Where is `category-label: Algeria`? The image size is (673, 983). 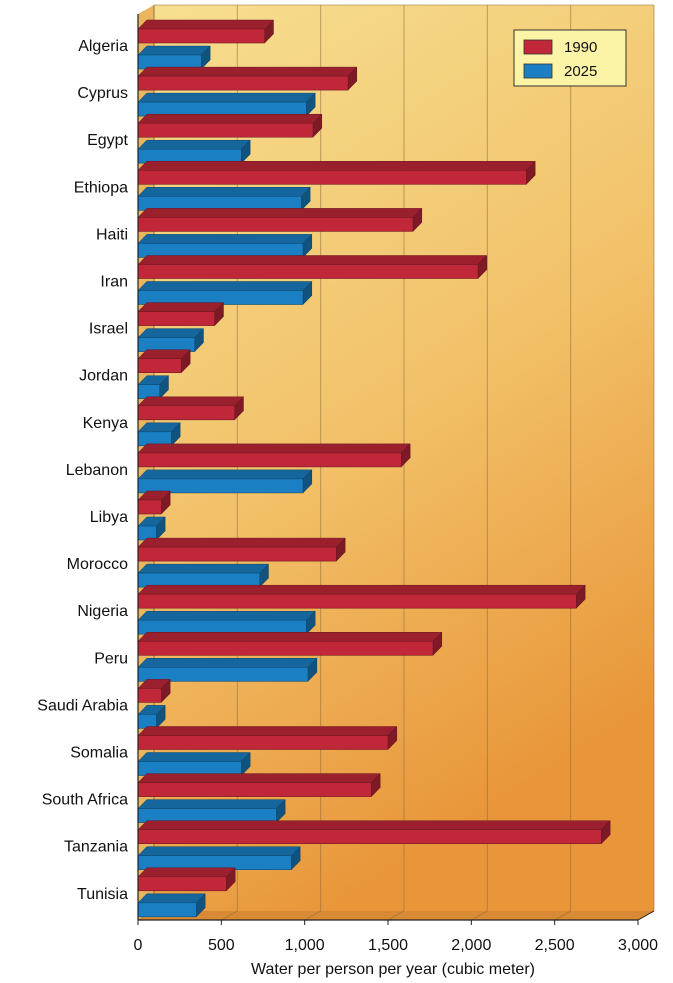 category-label: Algeria is located at coordinates (103, 46).